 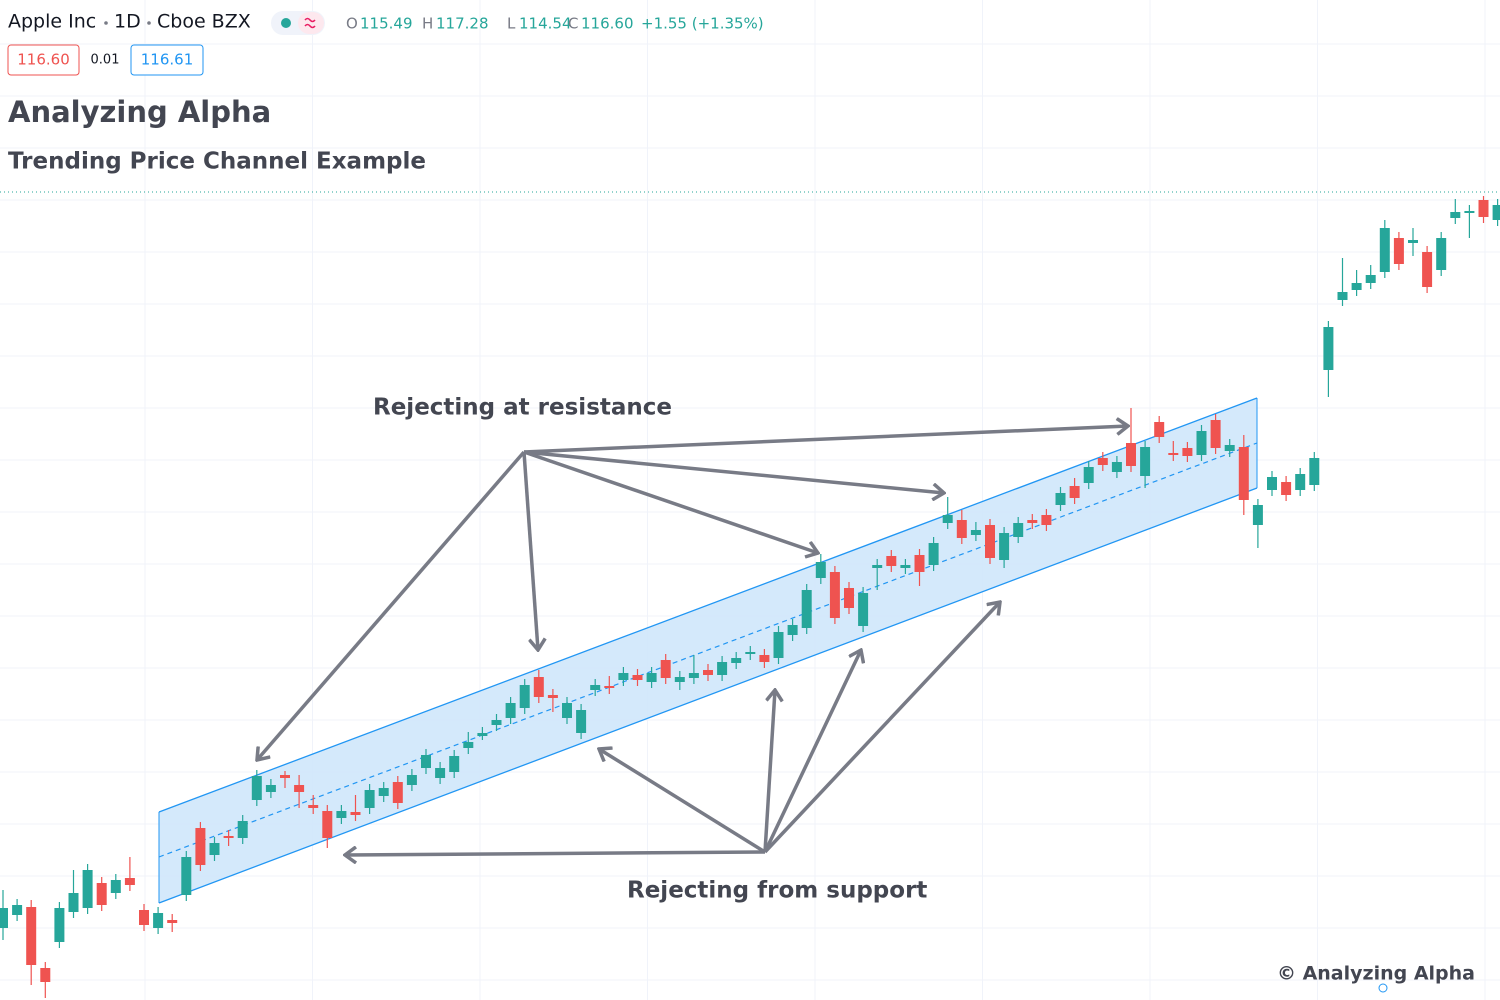 What do you see at coordinates (127, 22) in the screenshot?
I see `interval: 1D` at bounding box center [127, 22].